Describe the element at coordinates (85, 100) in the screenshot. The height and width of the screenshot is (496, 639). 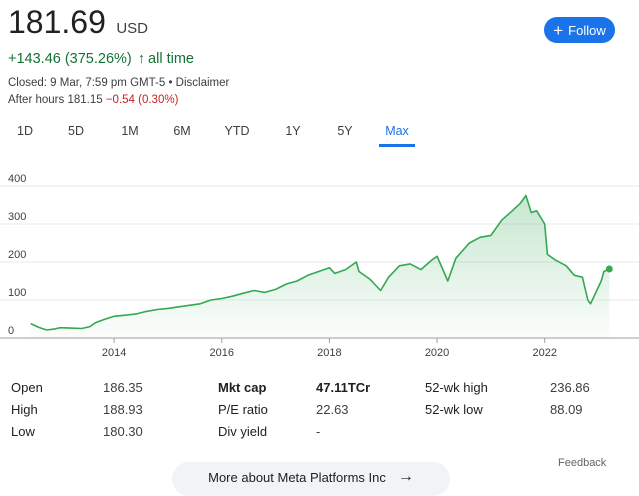
I see `after-hours-price: 181.15` at that location.